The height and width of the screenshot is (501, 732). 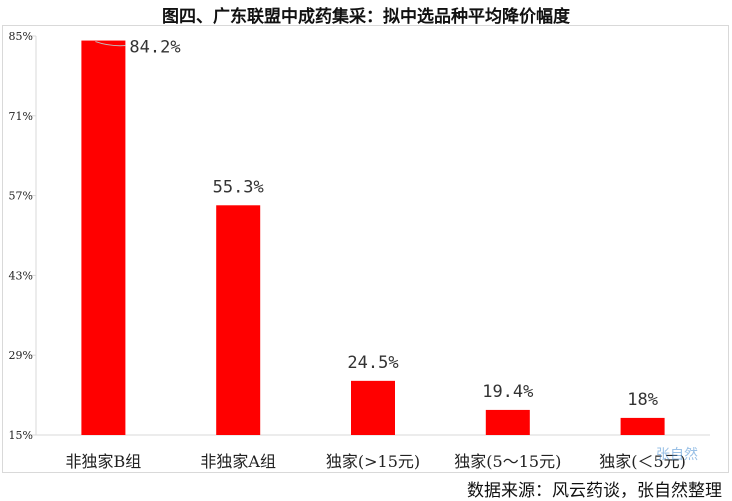 I want to click on watermark-text: 张自然, so click(x=677, y=455).